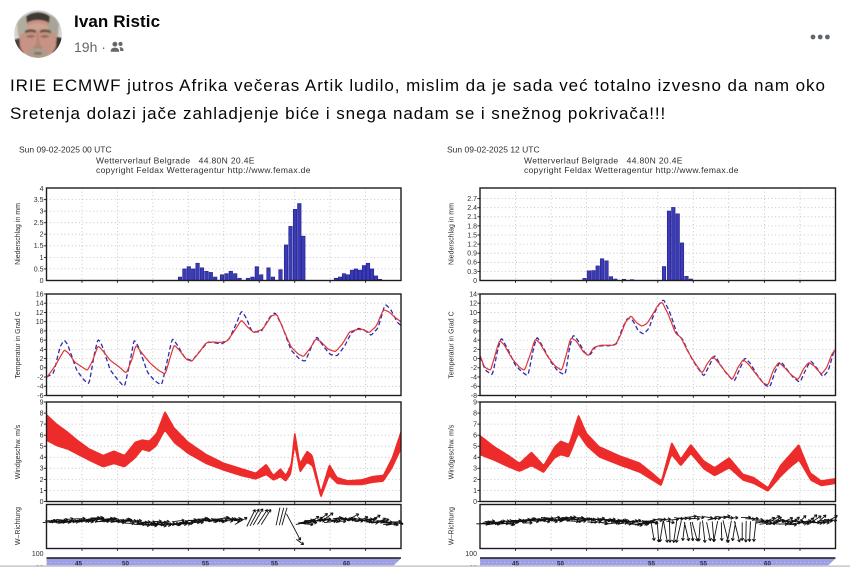  What do you see at coordinates (472, 245) in the screenshot?
I see `svg-text: 1.2` at bounding box center [472, 245].